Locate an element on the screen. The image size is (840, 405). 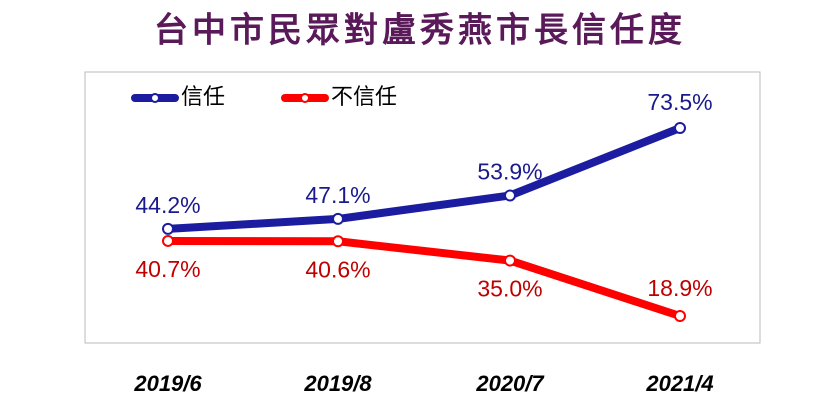
x-tick-label: 2020/7 is located at coordinates (510, 383).